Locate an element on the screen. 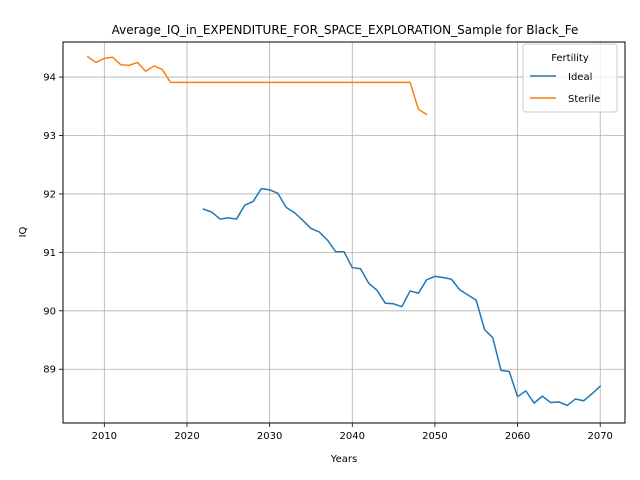 Image resolution: width=640 pixels, height=480 pixels. x-tick-label: 2020 is located at coordinates (186, 436).